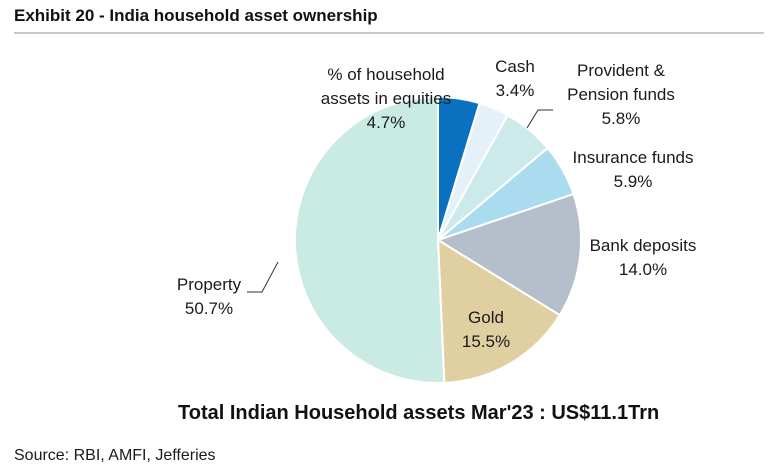 This screenshot has height=475, width=778. I want to click on slice-label: Insurance funds 5.9%, so click(633, 169).